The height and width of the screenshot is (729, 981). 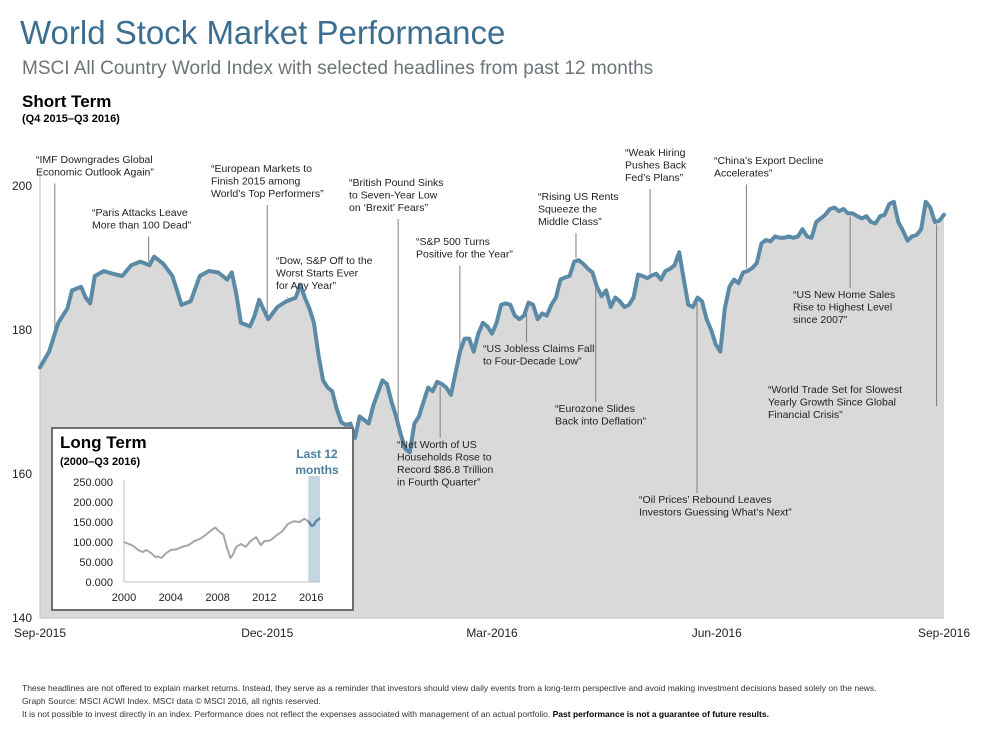 What do you see at coordinates (94, 160) in the screenshot?
I see `headline-text-line: “IMF Downgrades Global` at bounding box center [94, 160].